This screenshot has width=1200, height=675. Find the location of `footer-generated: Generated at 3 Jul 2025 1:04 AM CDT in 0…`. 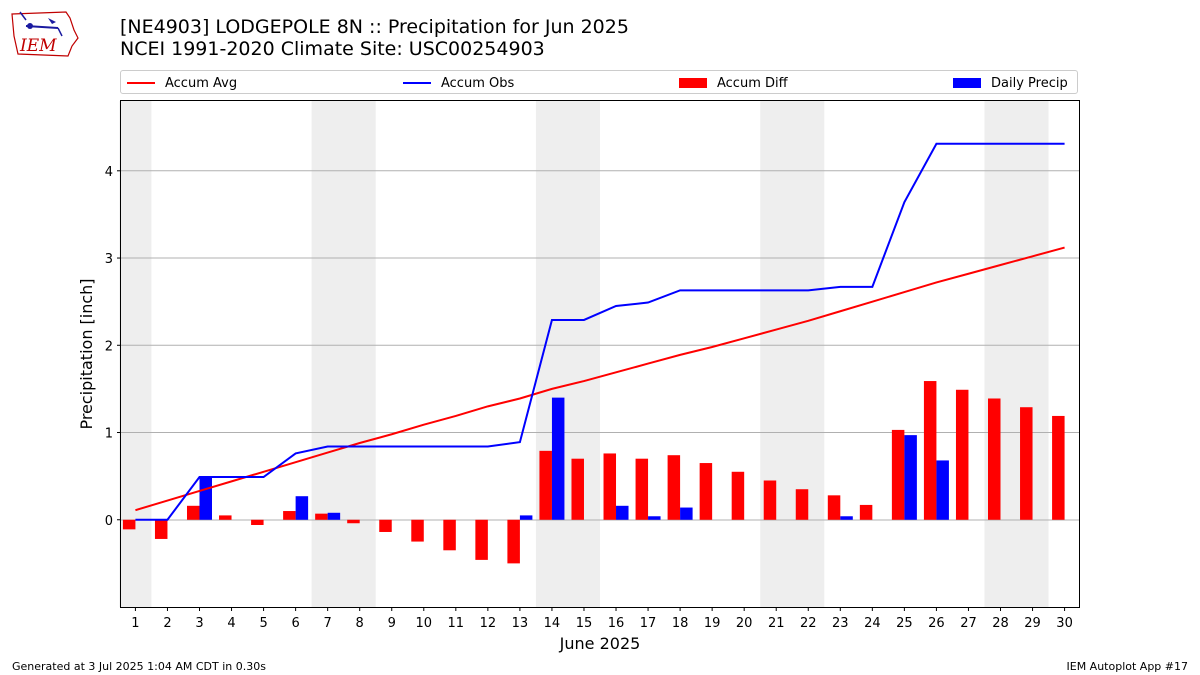

footer-generated: Generated at 3 Jul 2025 1:04 AM CDT in 0… is located at coordinates (139, 666).